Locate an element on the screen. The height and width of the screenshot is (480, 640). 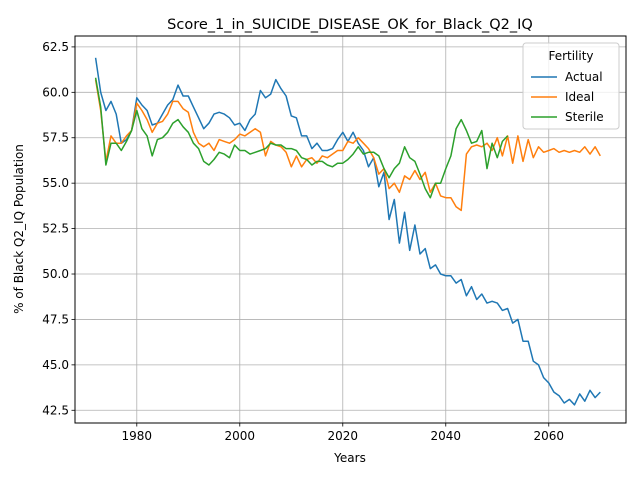
legend: Fertility Actual Ideal Sterile is located at coordinates (571, 86).